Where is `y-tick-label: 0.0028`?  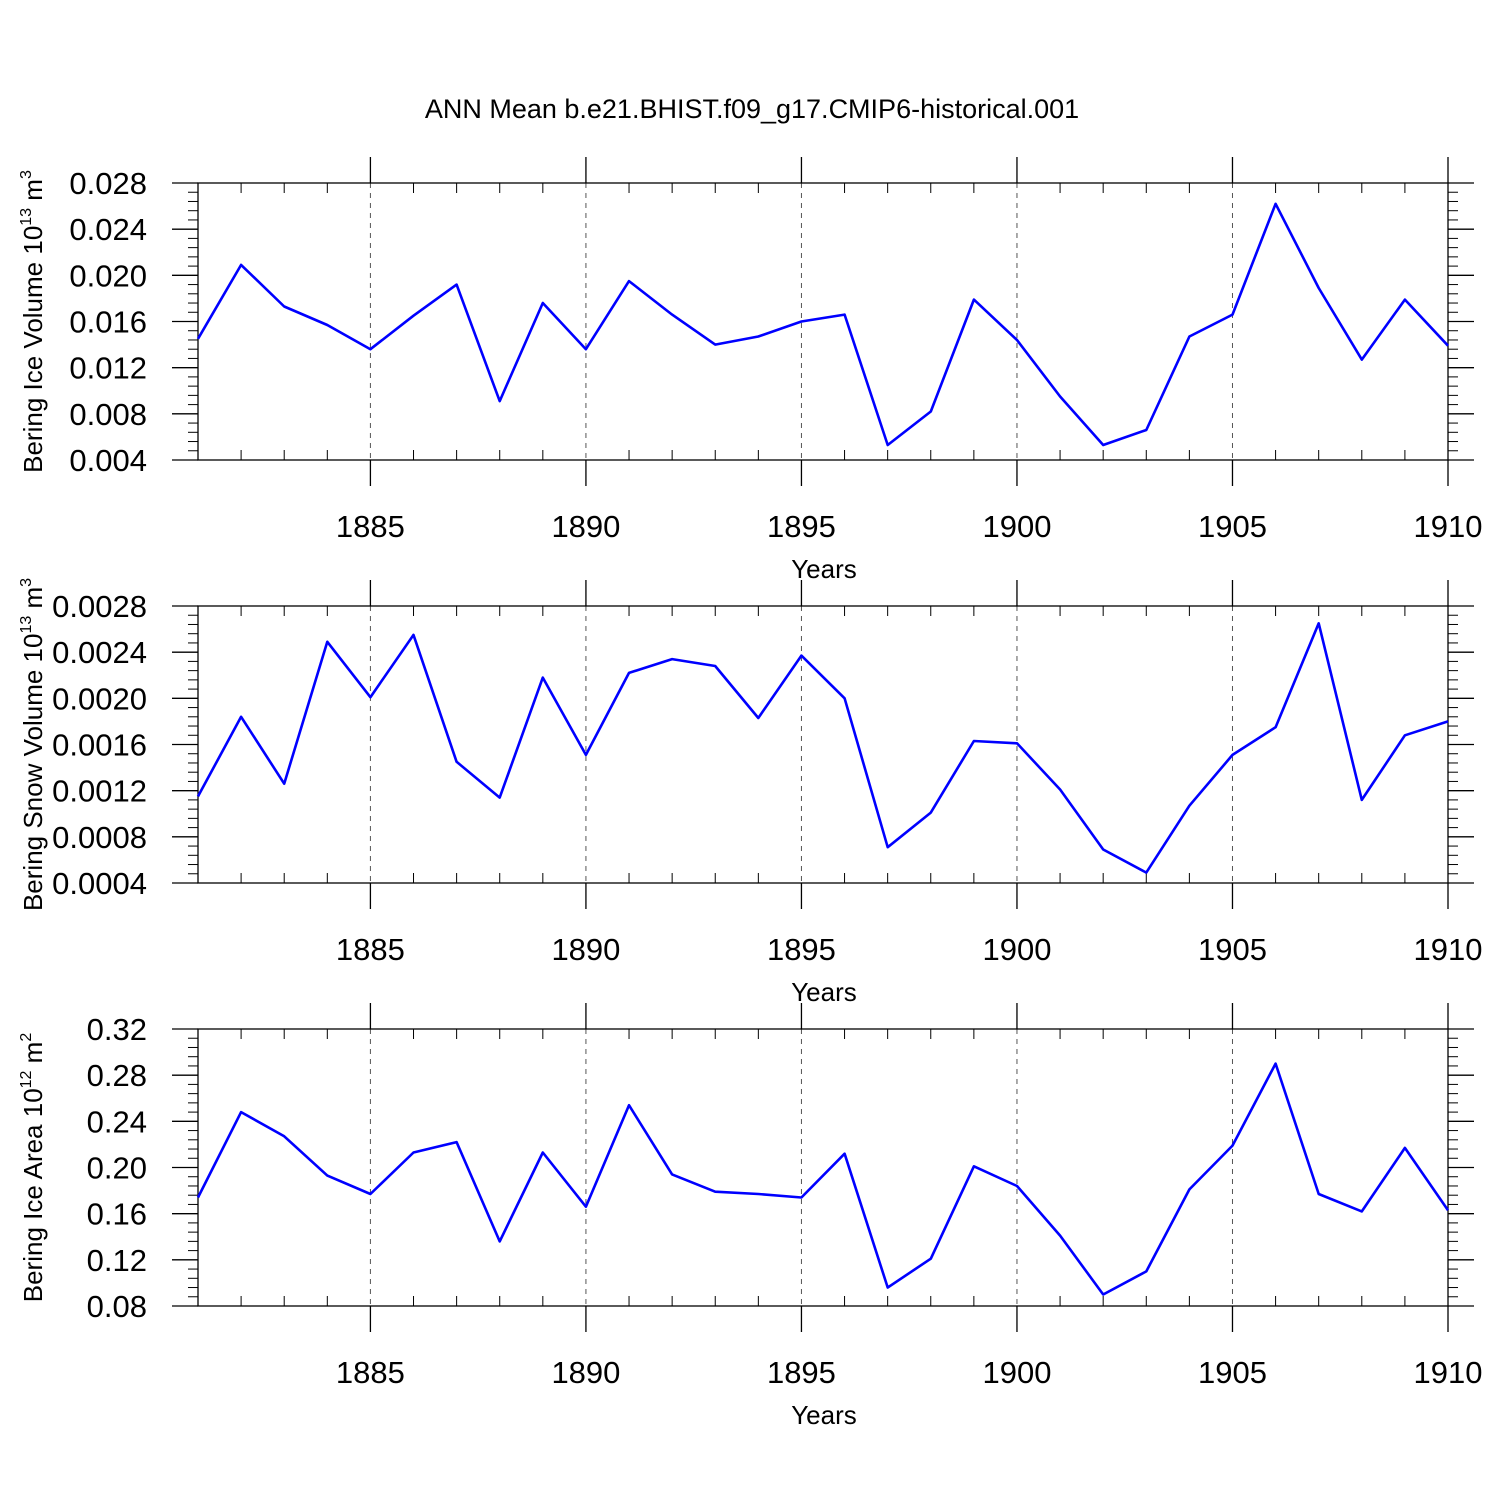
y-tick-label: 0.0028 is located at coordinates (99, 606).